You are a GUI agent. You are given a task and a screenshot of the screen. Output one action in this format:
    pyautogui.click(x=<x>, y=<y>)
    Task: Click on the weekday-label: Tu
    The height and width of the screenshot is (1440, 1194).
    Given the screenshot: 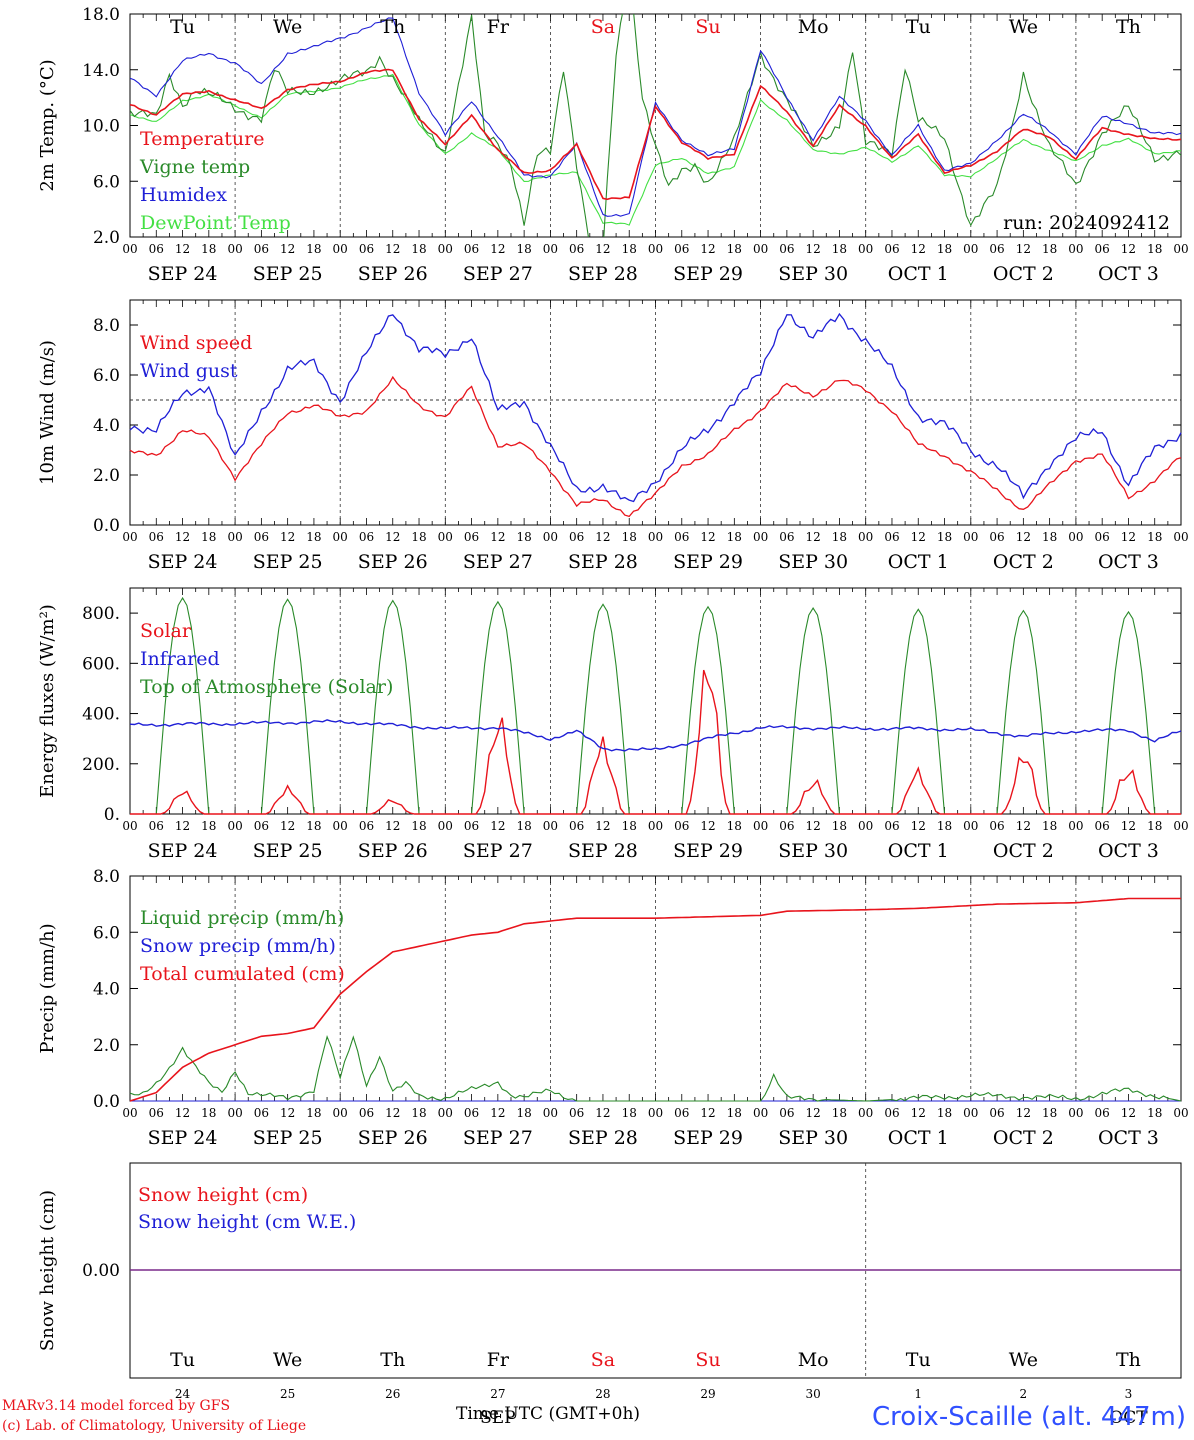 What is the action you would take?
    pyautogui.click(x=918, y=27)
    